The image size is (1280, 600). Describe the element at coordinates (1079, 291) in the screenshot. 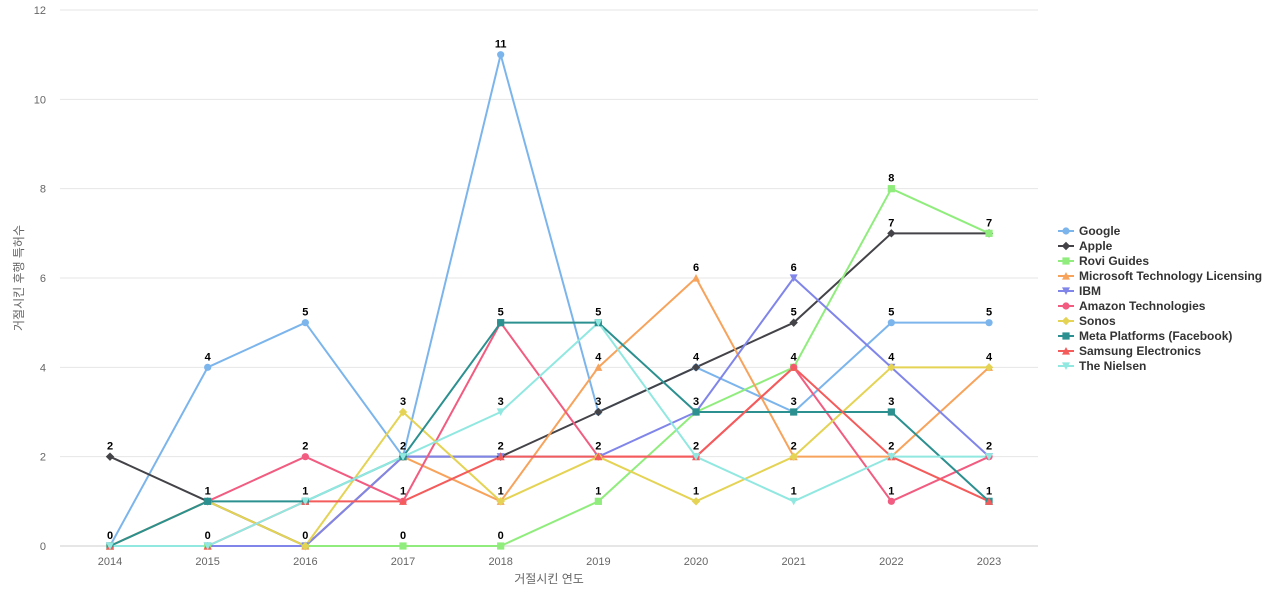

I see `legend-item: IBM` at that location.